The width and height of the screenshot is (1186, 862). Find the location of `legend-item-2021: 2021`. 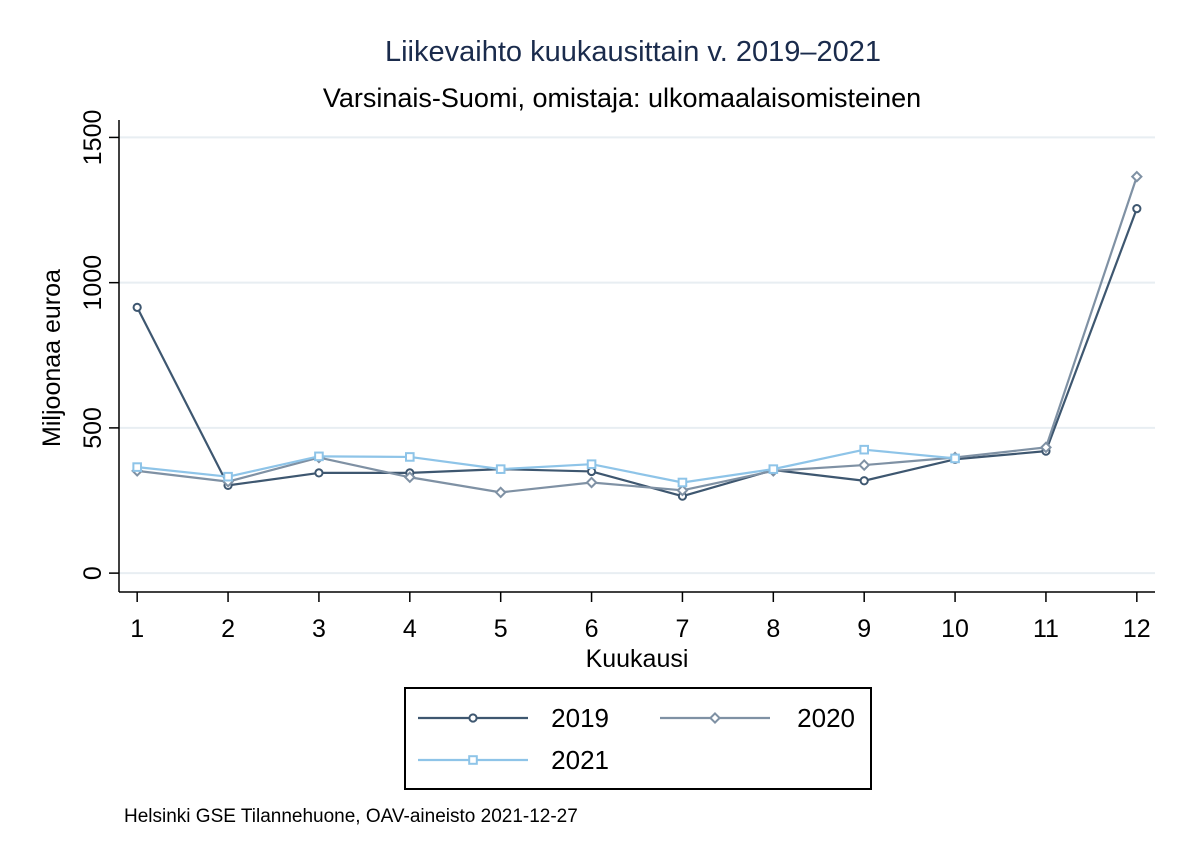

legend-item-2021: 2021 is located at coordinates (513, 760).